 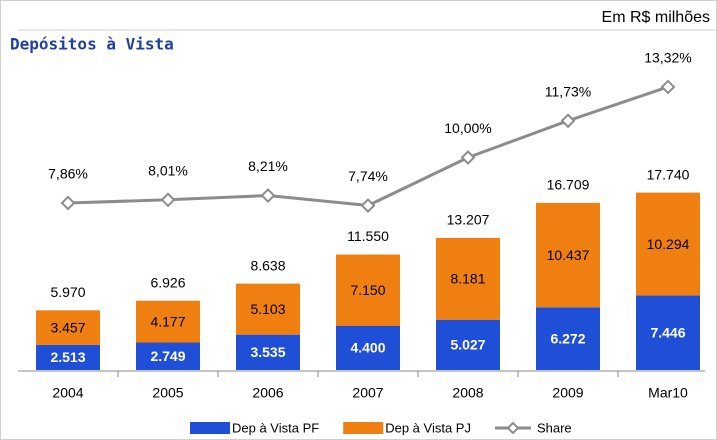 I want to click on bar-value-label: 10.437, so click(x=568, y=255).